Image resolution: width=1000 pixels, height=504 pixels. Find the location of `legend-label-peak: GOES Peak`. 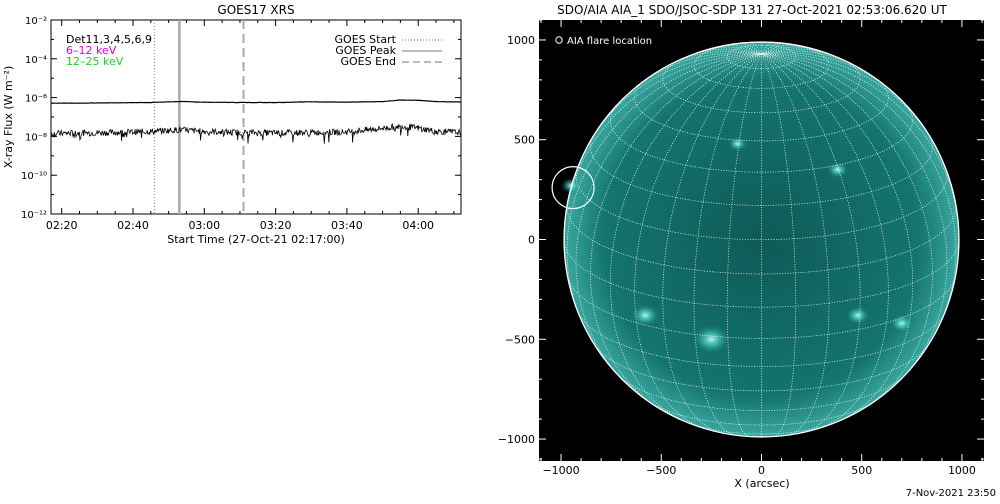

legend-label-peak: GOES Peak is located at coordinates (365, 50).